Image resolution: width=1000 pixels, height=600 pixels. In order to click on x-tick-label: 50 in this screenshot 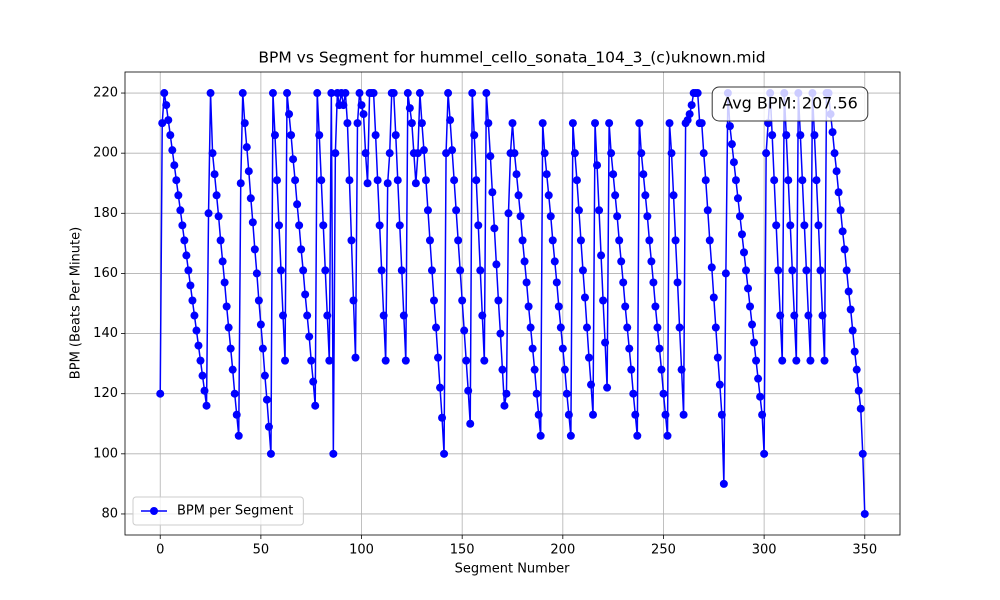, I will do `click(261, 550)`.